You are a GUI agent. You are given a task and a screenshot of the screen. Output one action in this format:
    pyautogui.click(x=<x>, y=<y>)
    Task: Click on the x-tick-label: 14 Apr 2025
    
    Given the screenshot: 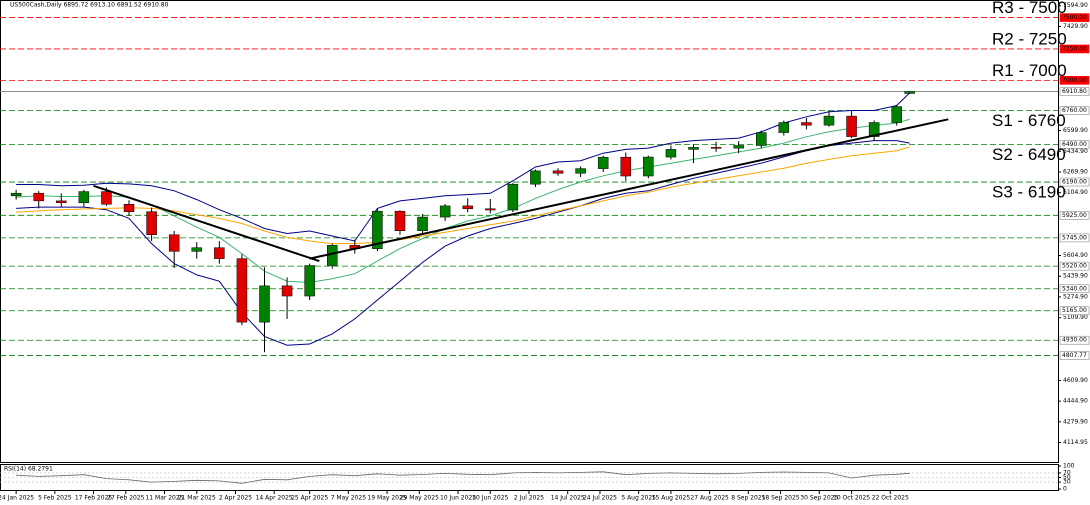 What is the action you would take?
    pyautogui.click(x=274, y=498)
    